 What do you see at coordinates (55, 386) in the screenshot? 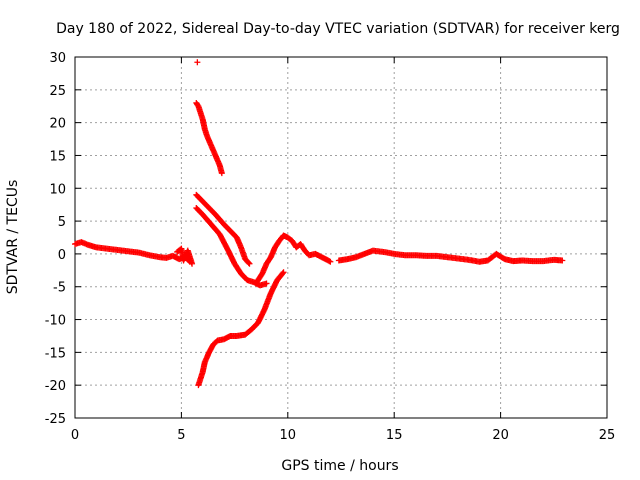
I see `y-tick-label: -20` at bounding box center [55, 386].